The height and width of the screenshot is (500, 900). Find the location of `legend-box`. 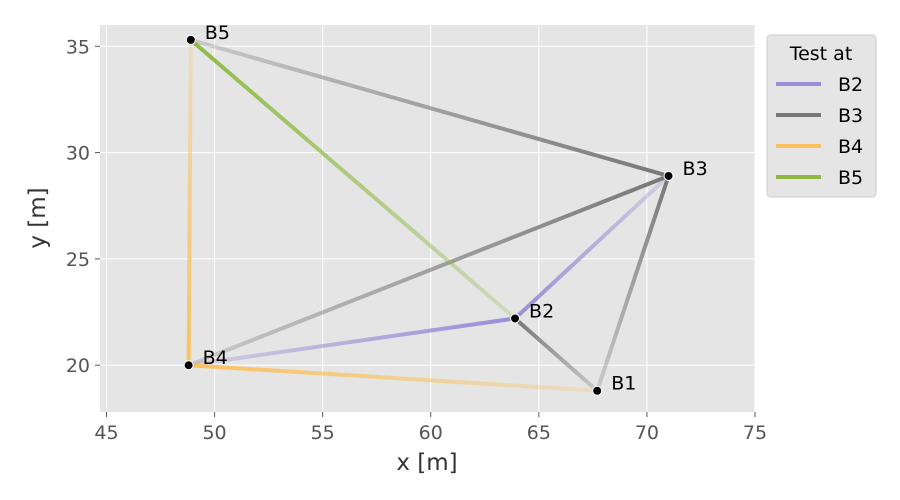

legend-box is located at coordinates (821, 116).